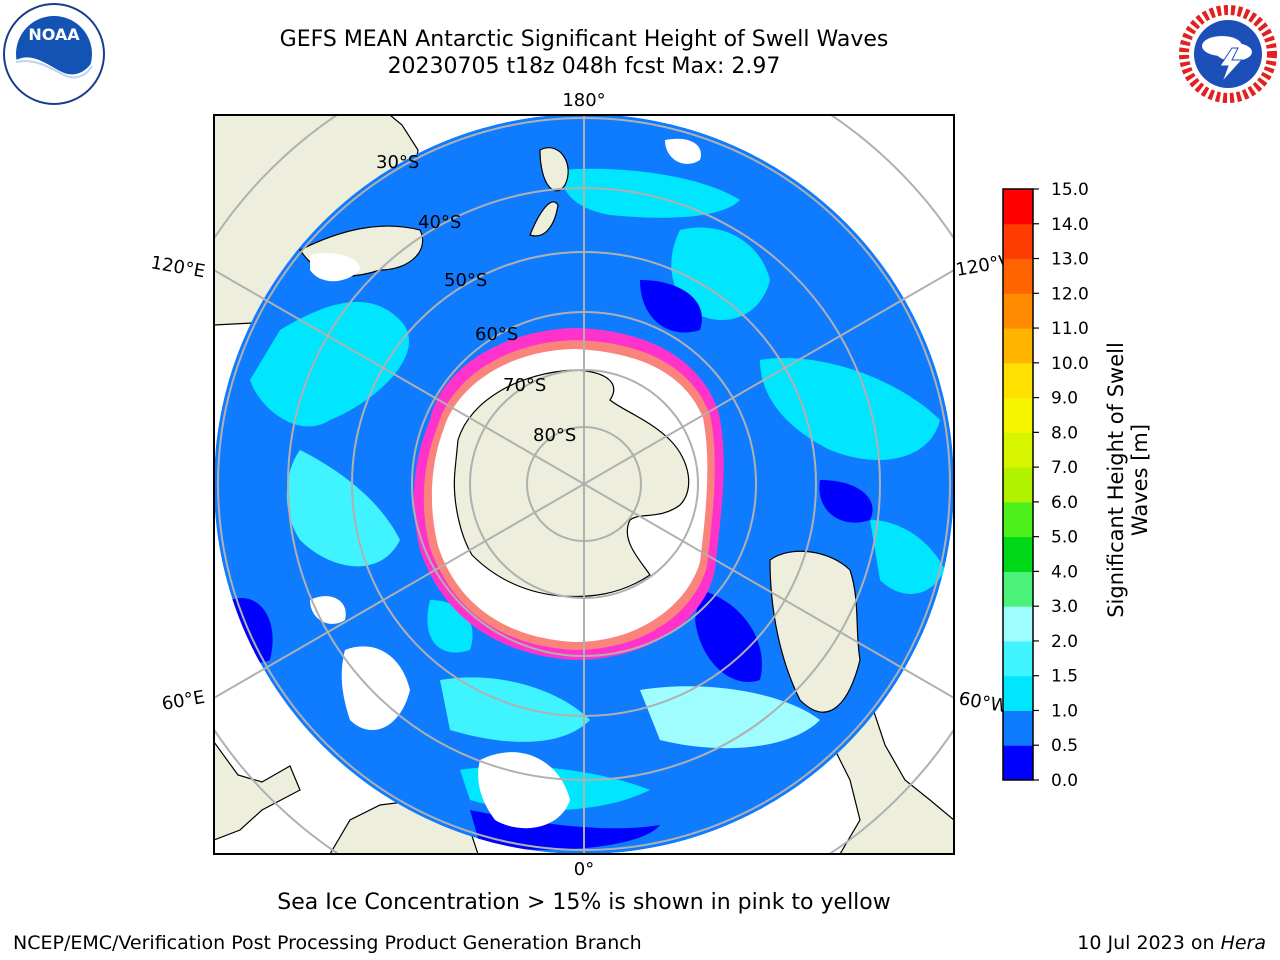 The image size is (1280, 960). Describe the element at coordinates (584, 66) in the screenshot. I see `title-line-2: 20230705 t18z 048h fcst Max: 2.97` at that location.